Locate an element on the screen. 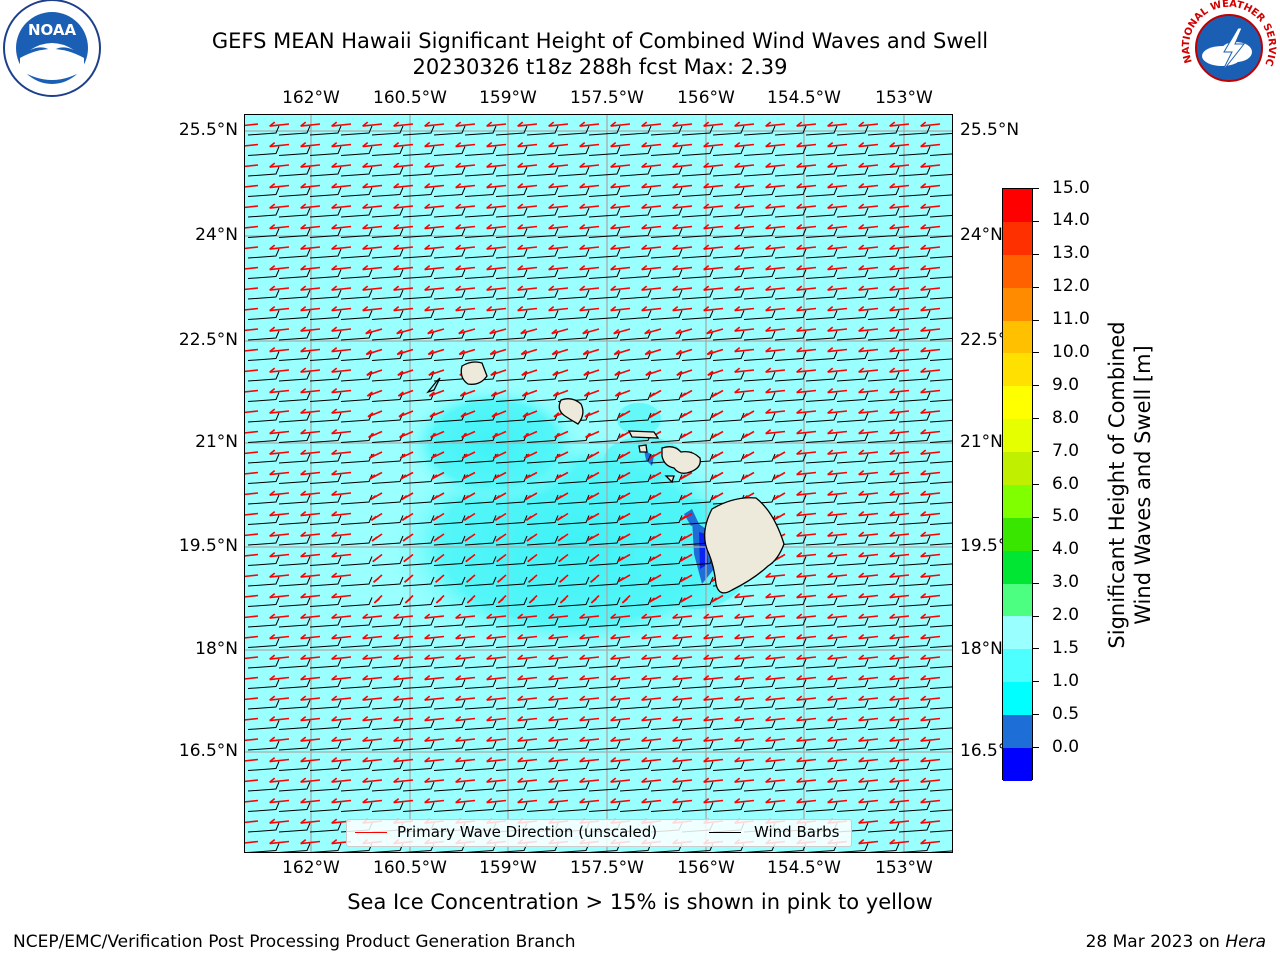  colorbar-segment is located at coordinates (1017, 666).